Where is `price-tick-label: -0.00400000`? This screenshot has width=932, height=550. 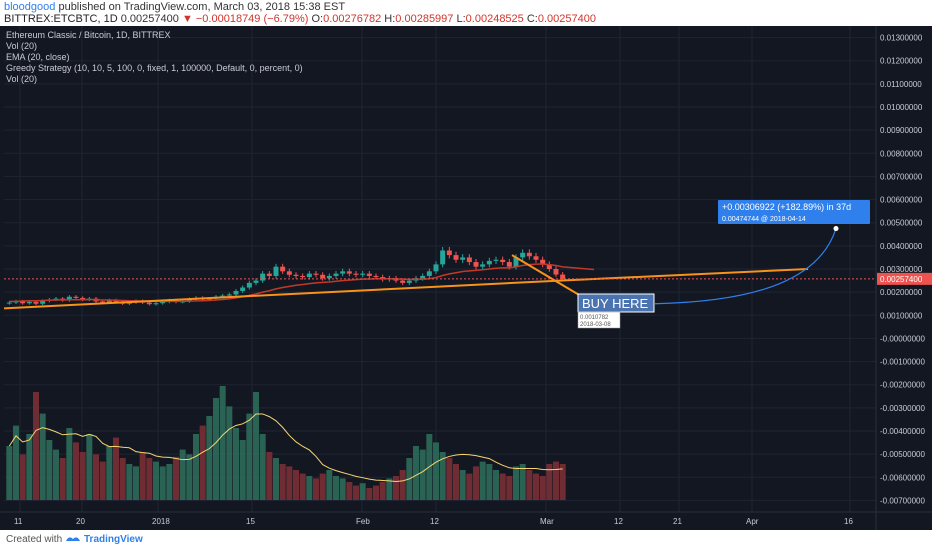 price-tick-label: -0.00400000 is located at coordinates (902, 431).